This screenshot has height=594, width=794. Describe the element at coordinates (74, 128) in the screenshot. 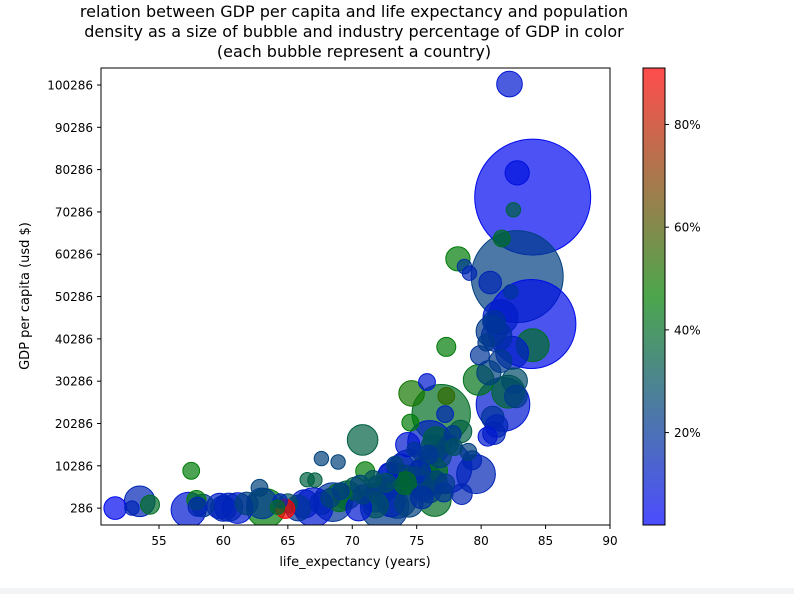

I see `y-tick-label: 90286` at that location.